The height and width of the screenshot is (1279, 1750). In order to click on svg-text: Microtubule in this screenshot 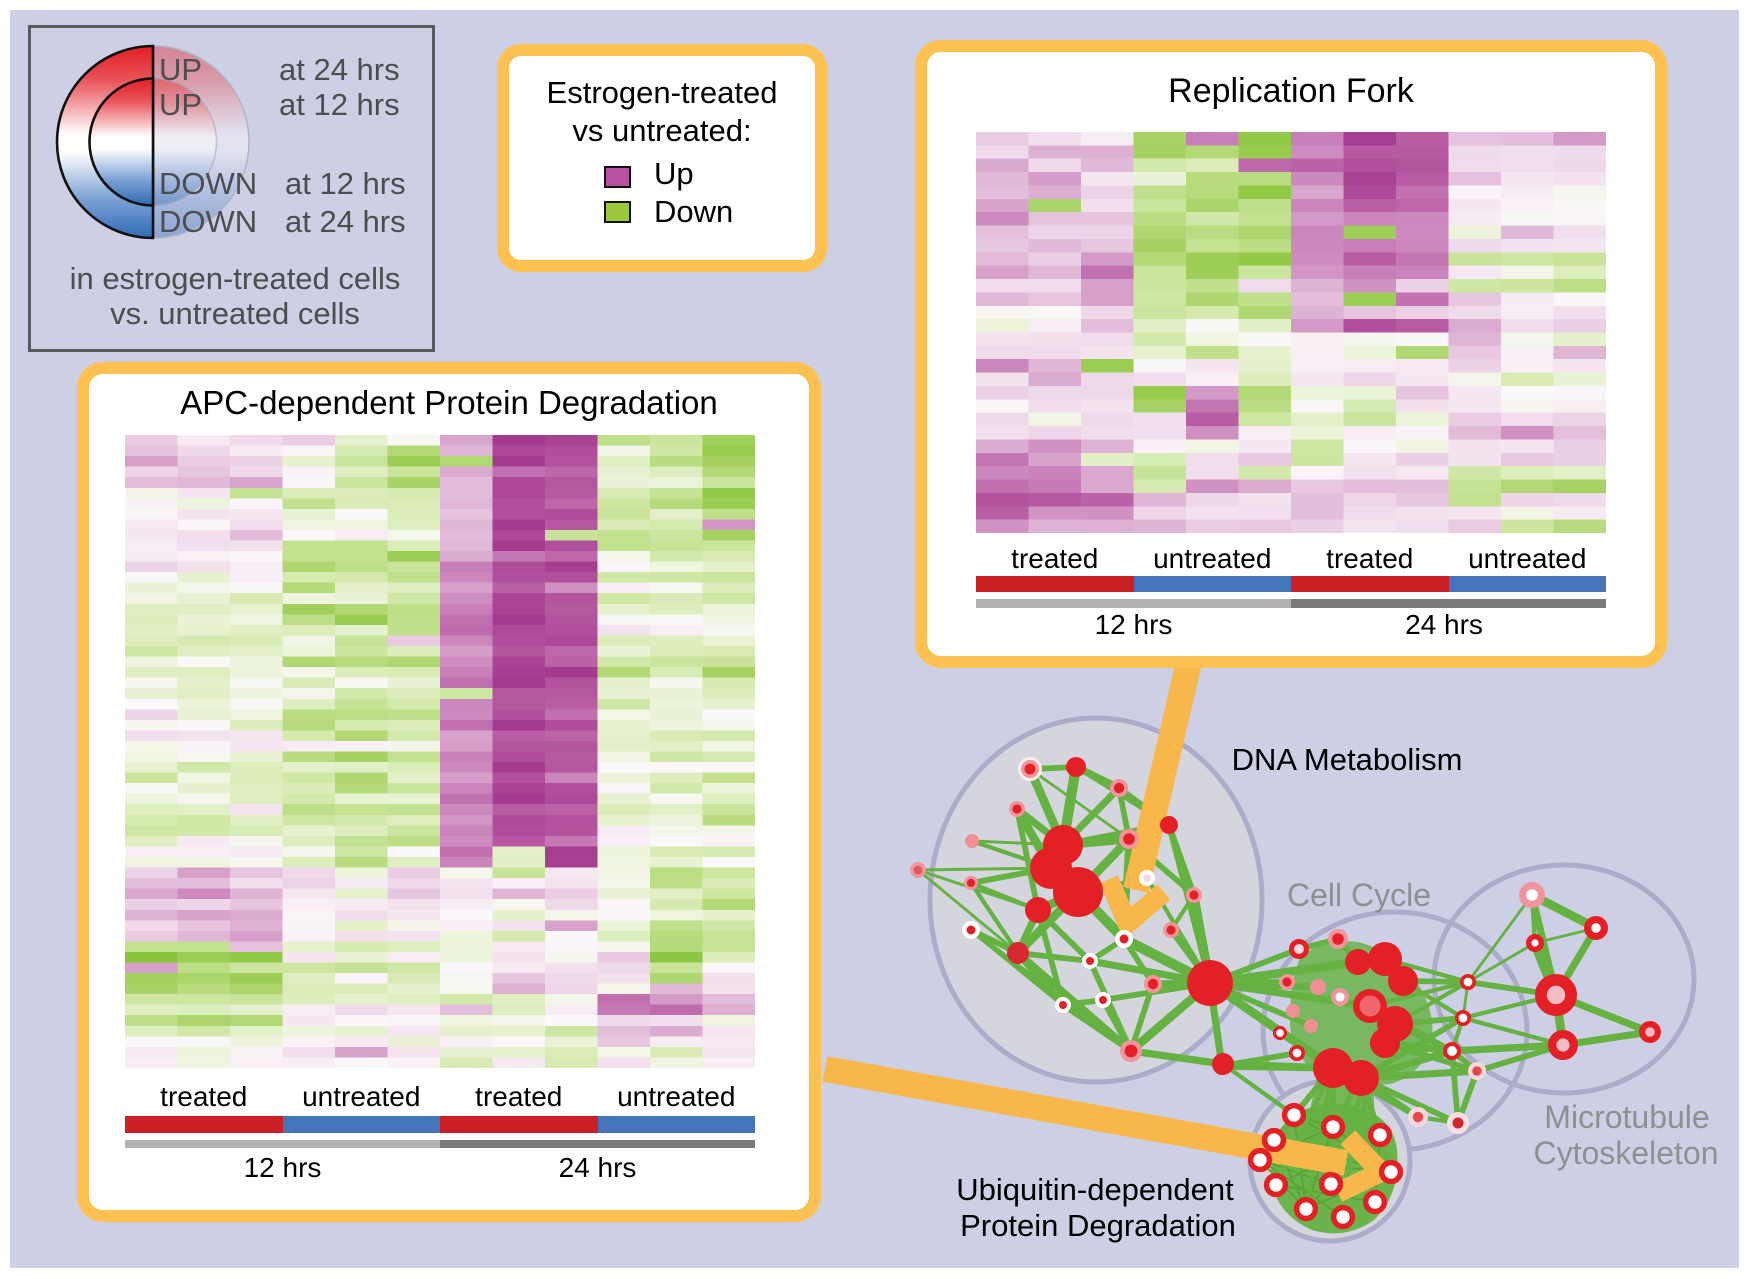, I will do `click(1626, 1117)`.